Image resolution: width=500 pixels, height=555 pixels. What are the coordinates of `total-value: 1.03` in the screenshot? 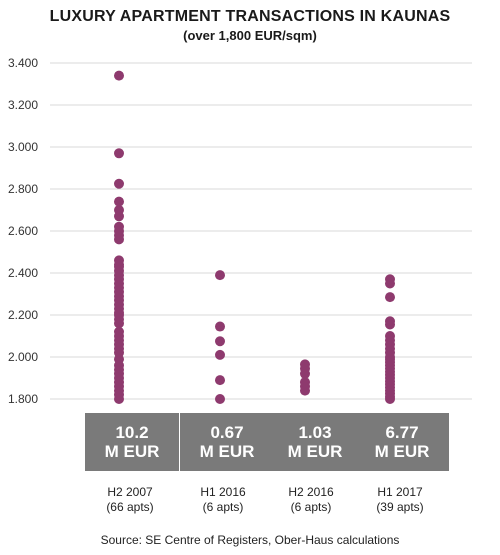 It's located at (315, 432).